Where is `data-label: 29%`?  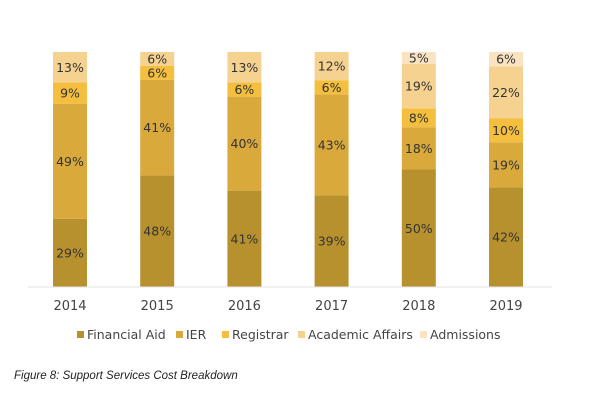
data-label: 29% is located at coordinates (70, 252).